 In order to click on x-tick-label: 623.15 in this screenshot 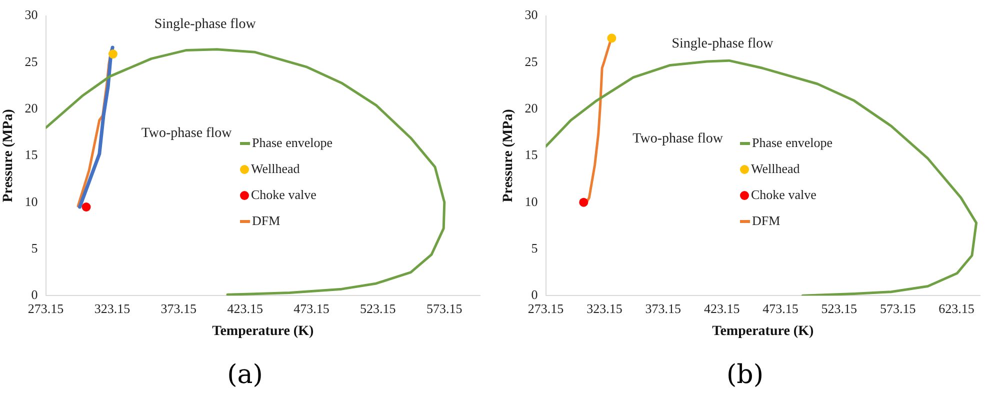, I will do `click(956, 308)`.